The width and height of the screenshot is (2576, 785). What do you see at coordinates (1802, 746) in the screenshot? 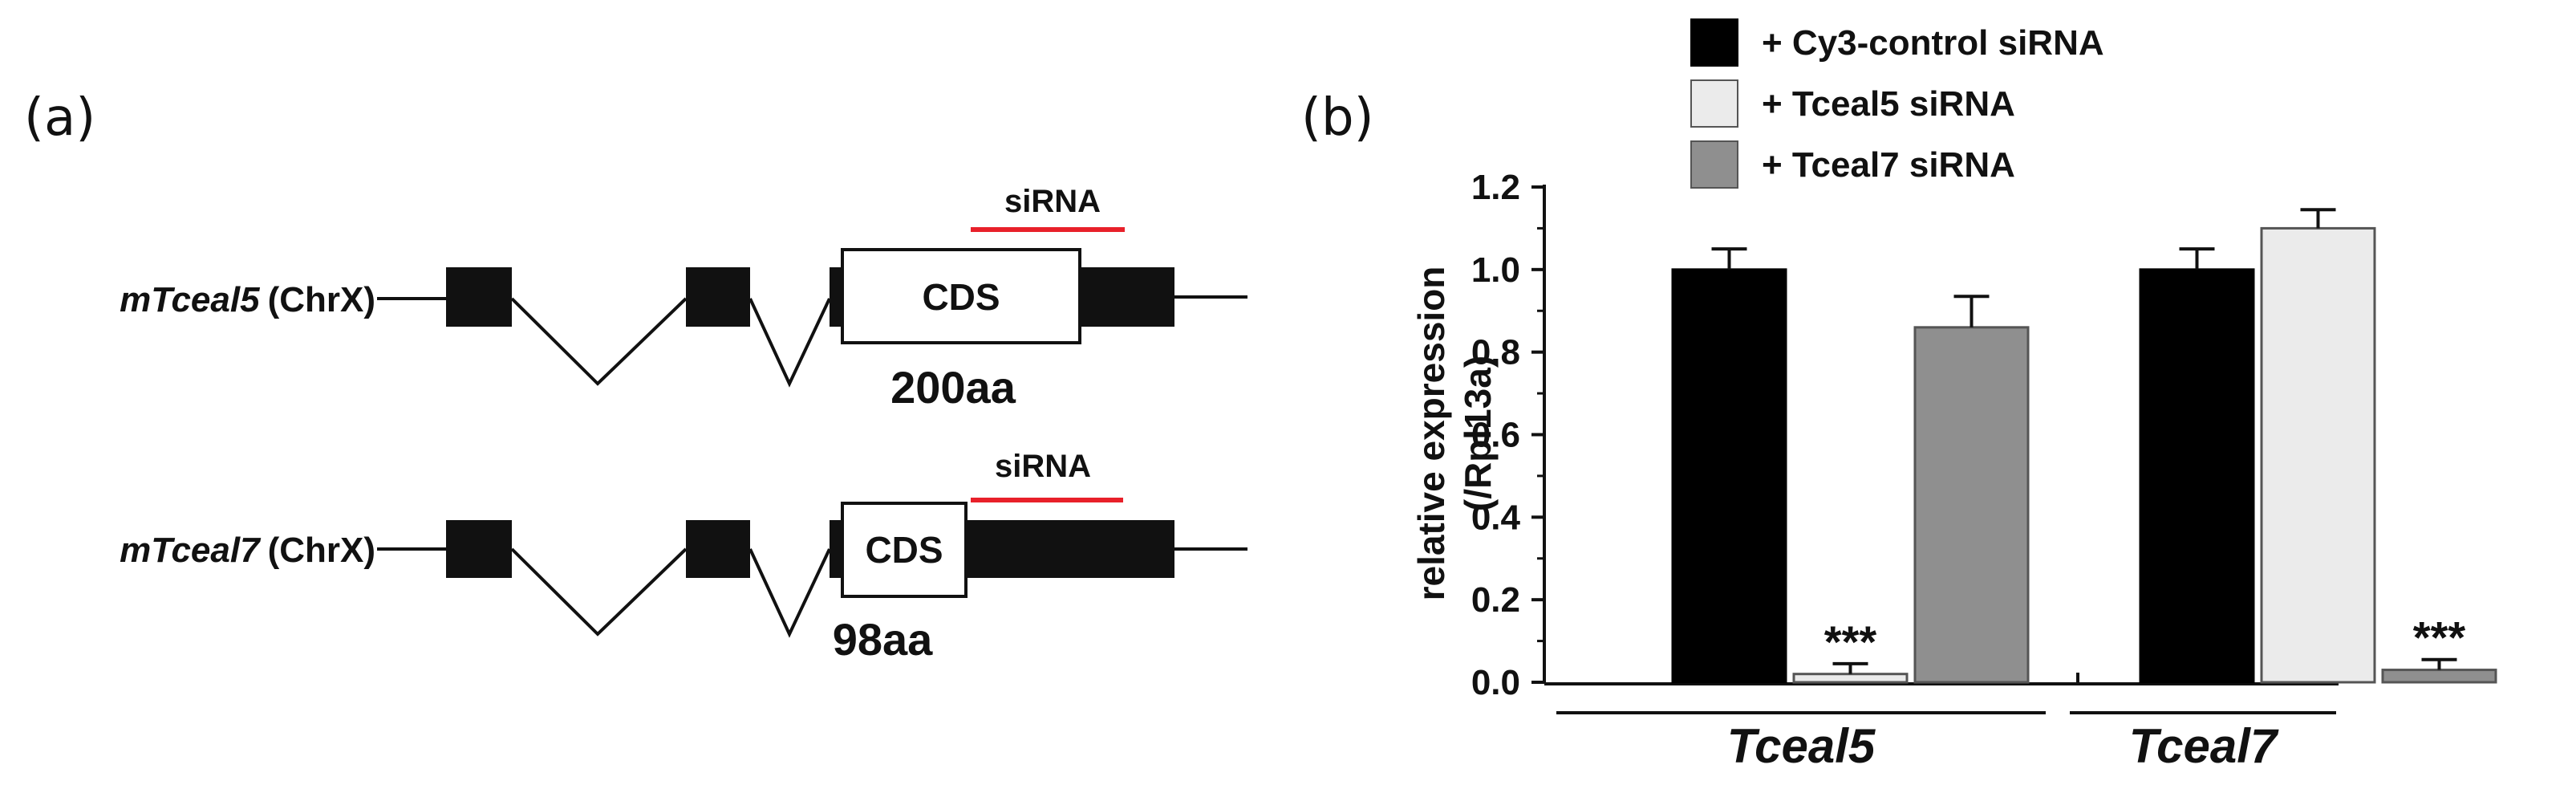
I see `category-label-tceal5: Tceal5` at bounding box center [1802, 746].